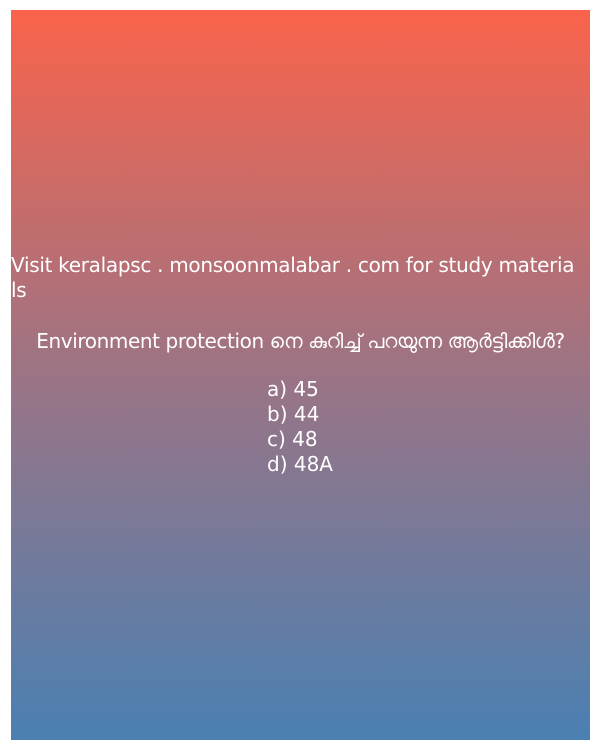  I want to click on option-d: d) 48A, so click(300, 464).